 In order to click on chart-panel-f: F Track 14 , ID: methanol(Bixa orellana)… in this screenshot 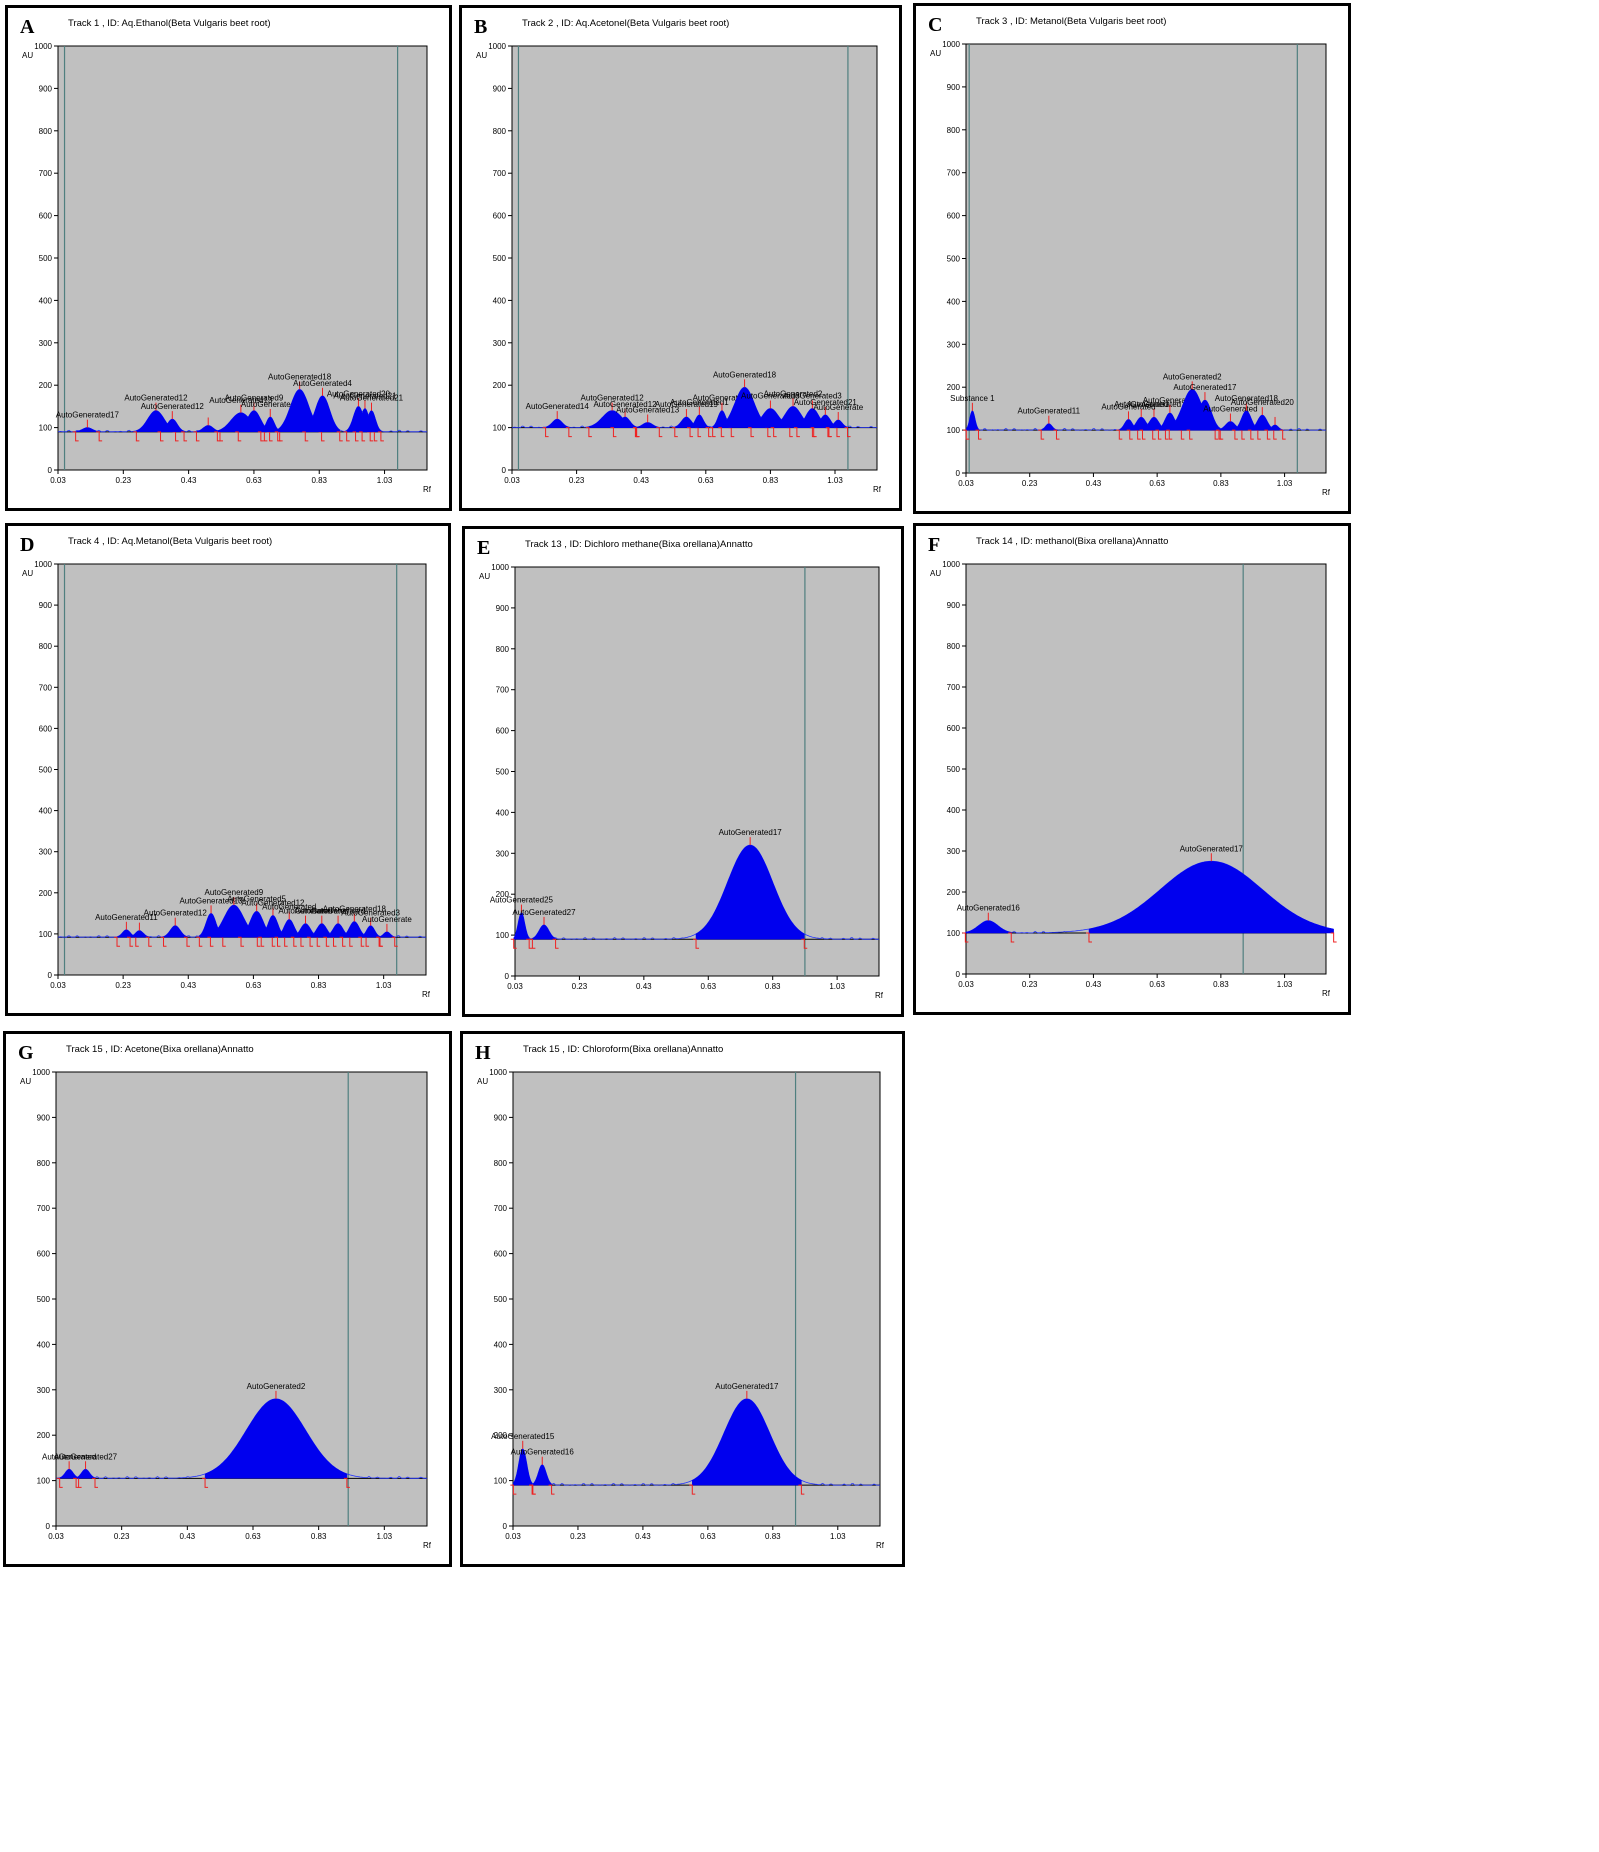, I will do `click(1132, 769)`.